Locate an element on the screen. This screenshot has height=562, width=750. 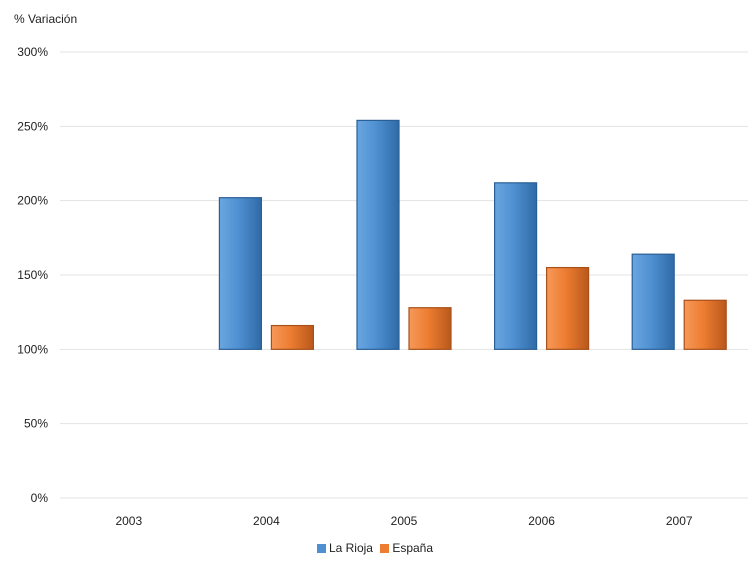
bar-la-rioja-2006 is located at coordinates (516, 266).